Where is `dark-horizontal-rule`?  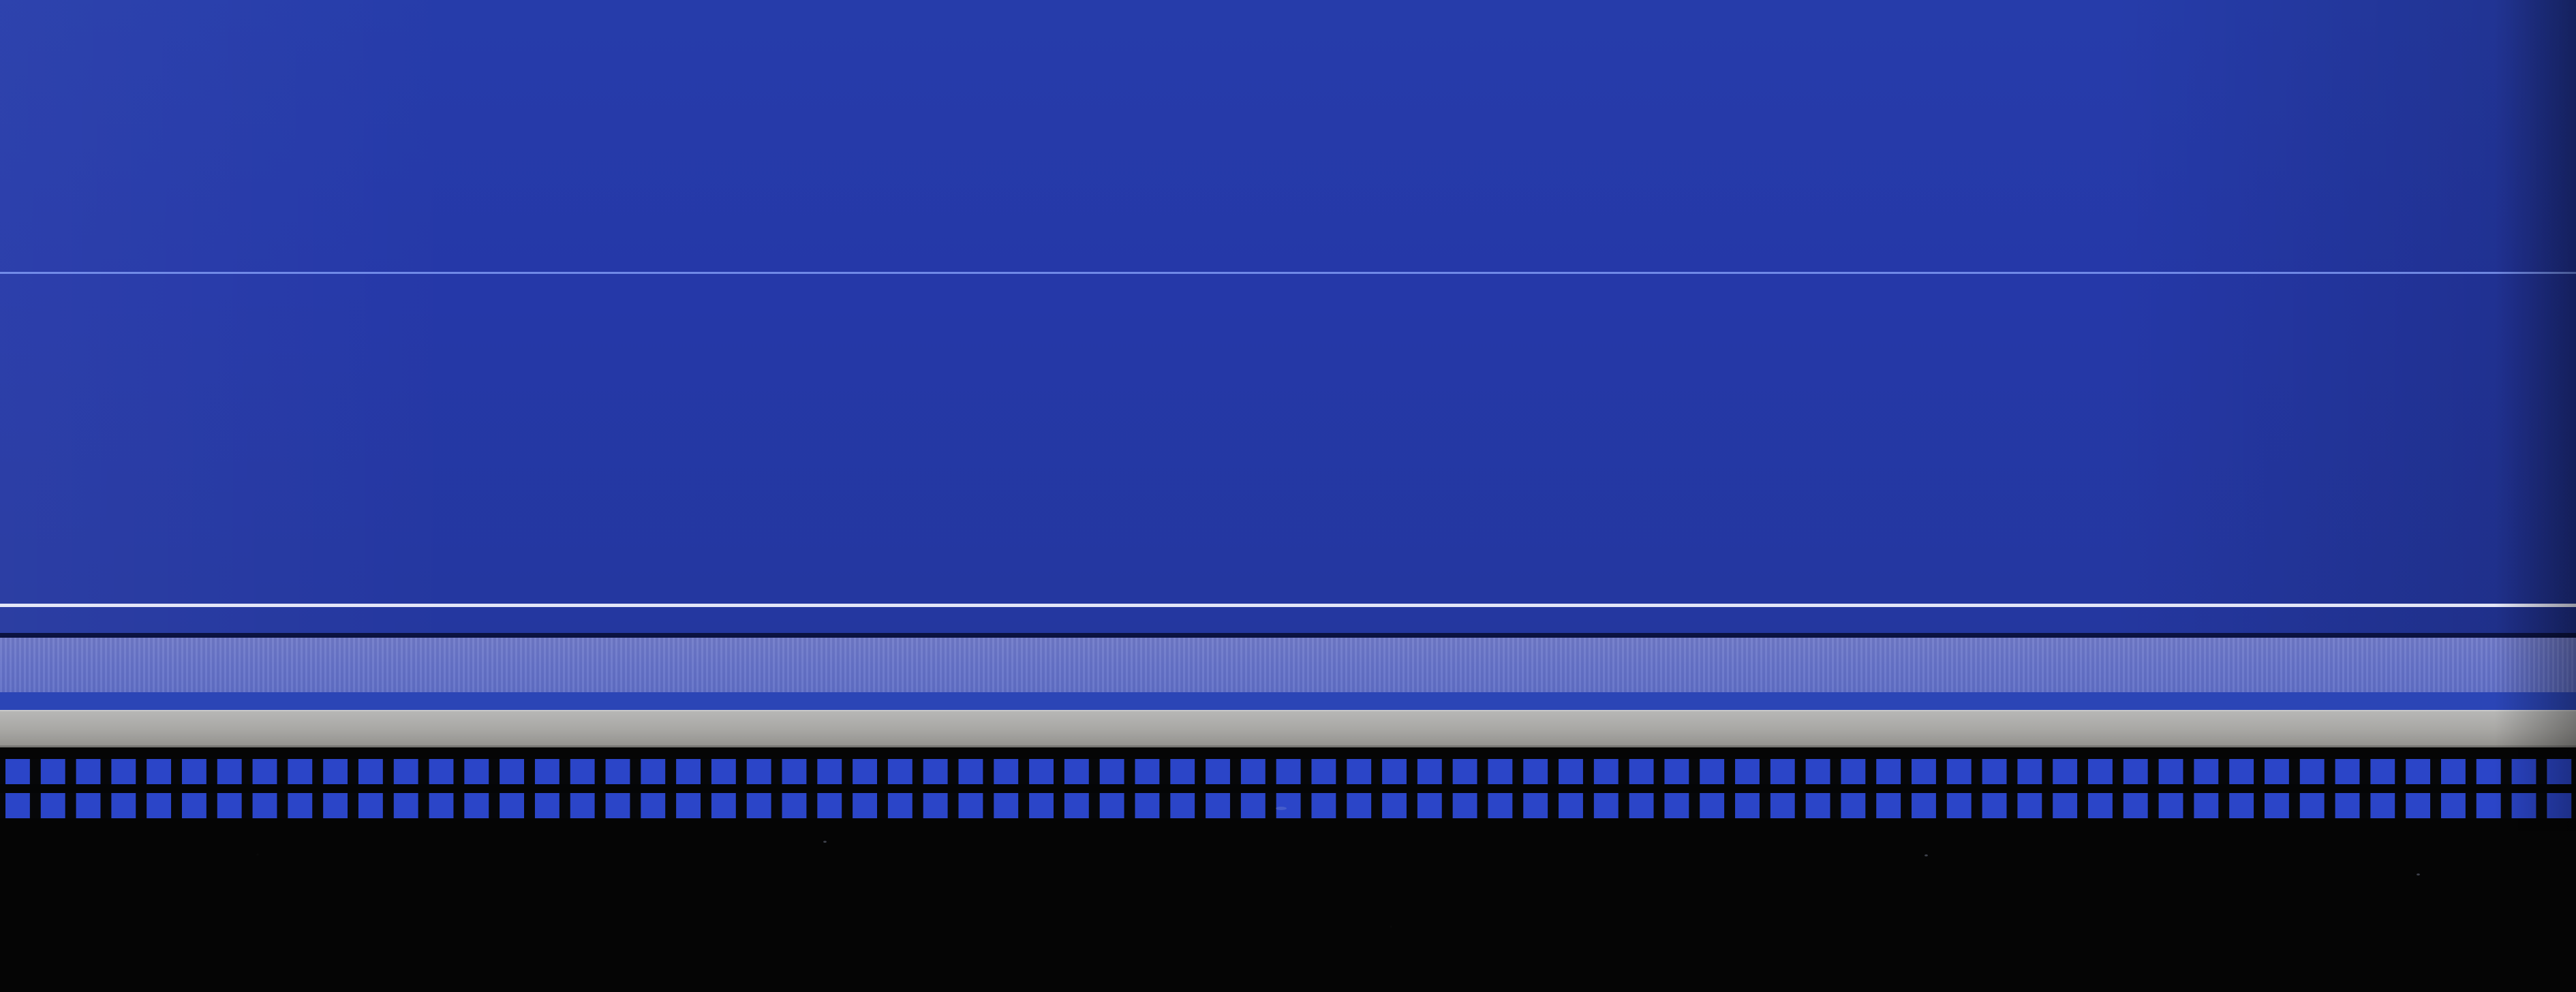 dark-horizontal-rule is located at coordinates (1288, 635).